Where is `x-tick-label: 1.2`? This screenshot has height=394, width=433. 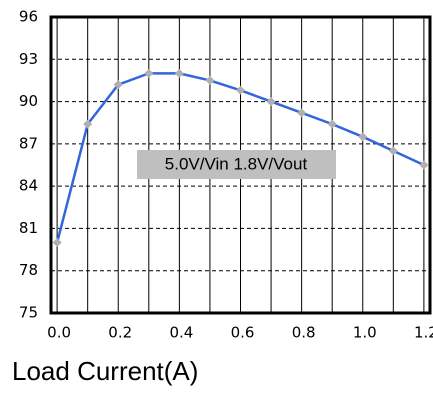 x-tick-label: 1.2 is located at coordinates (423, 333).